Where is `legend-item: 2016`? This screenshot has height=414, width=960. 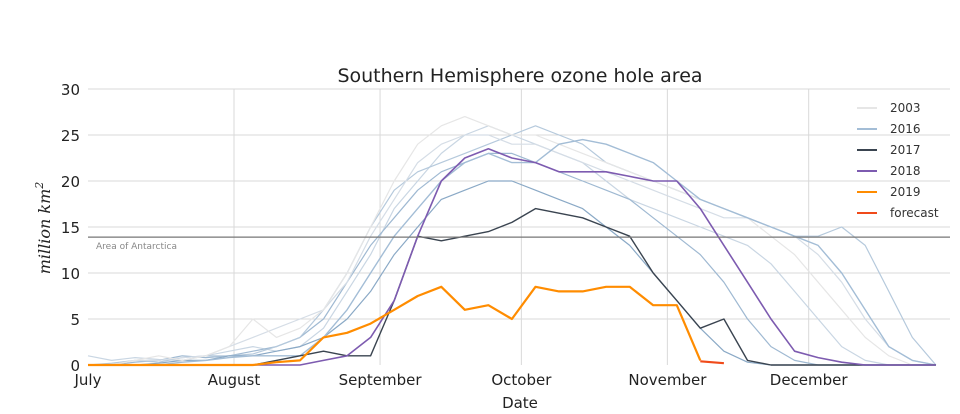
legend-item: 2016 is located at coordinates (889, 129).